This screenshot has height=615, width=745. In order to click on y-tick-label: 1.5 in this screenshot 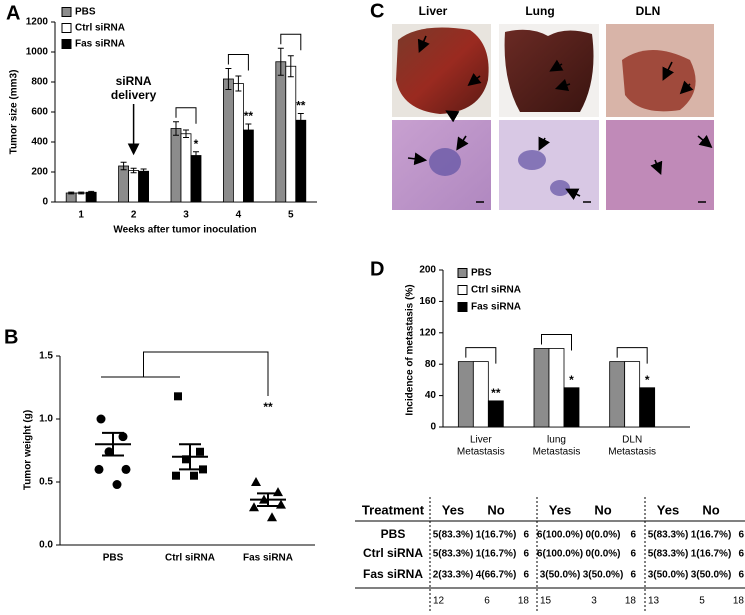, I will do `click(46, 356)`.